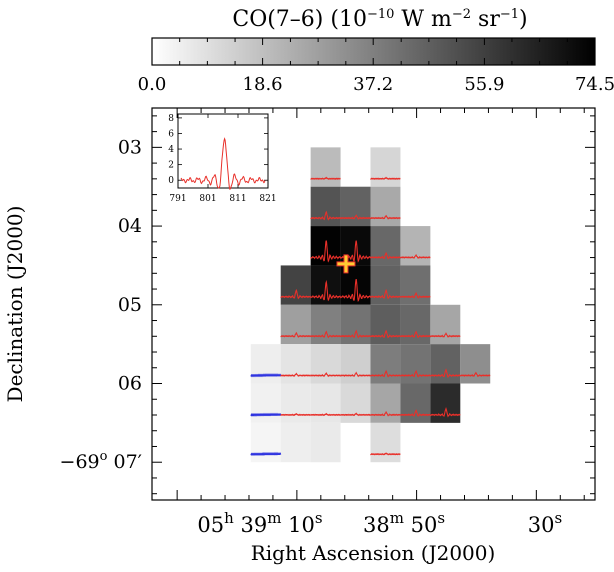 Image resolution: width=614 pixels, height=572 pixels. Describe the element at coordinates (263, 84) in the screenshot. I see `colorbar-tick-label: 18.6` at that location.